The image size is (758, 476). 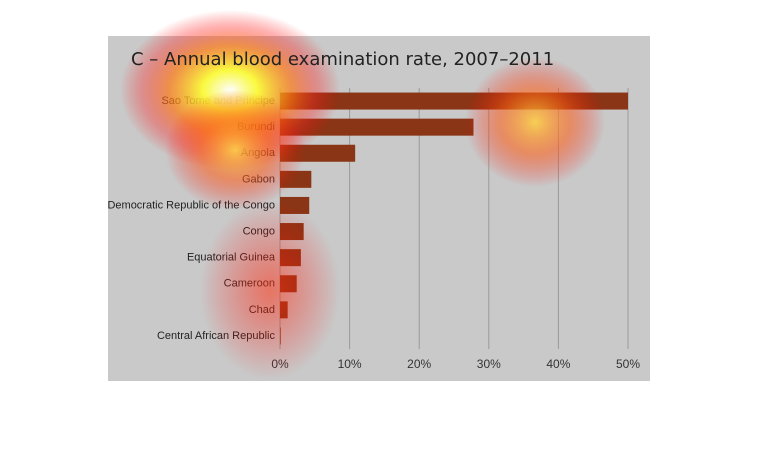 What do you see at coordinates (249, 284) in the screenshot?
I see `y-tick-label: Cameroon` at bounding box center [249, 284].